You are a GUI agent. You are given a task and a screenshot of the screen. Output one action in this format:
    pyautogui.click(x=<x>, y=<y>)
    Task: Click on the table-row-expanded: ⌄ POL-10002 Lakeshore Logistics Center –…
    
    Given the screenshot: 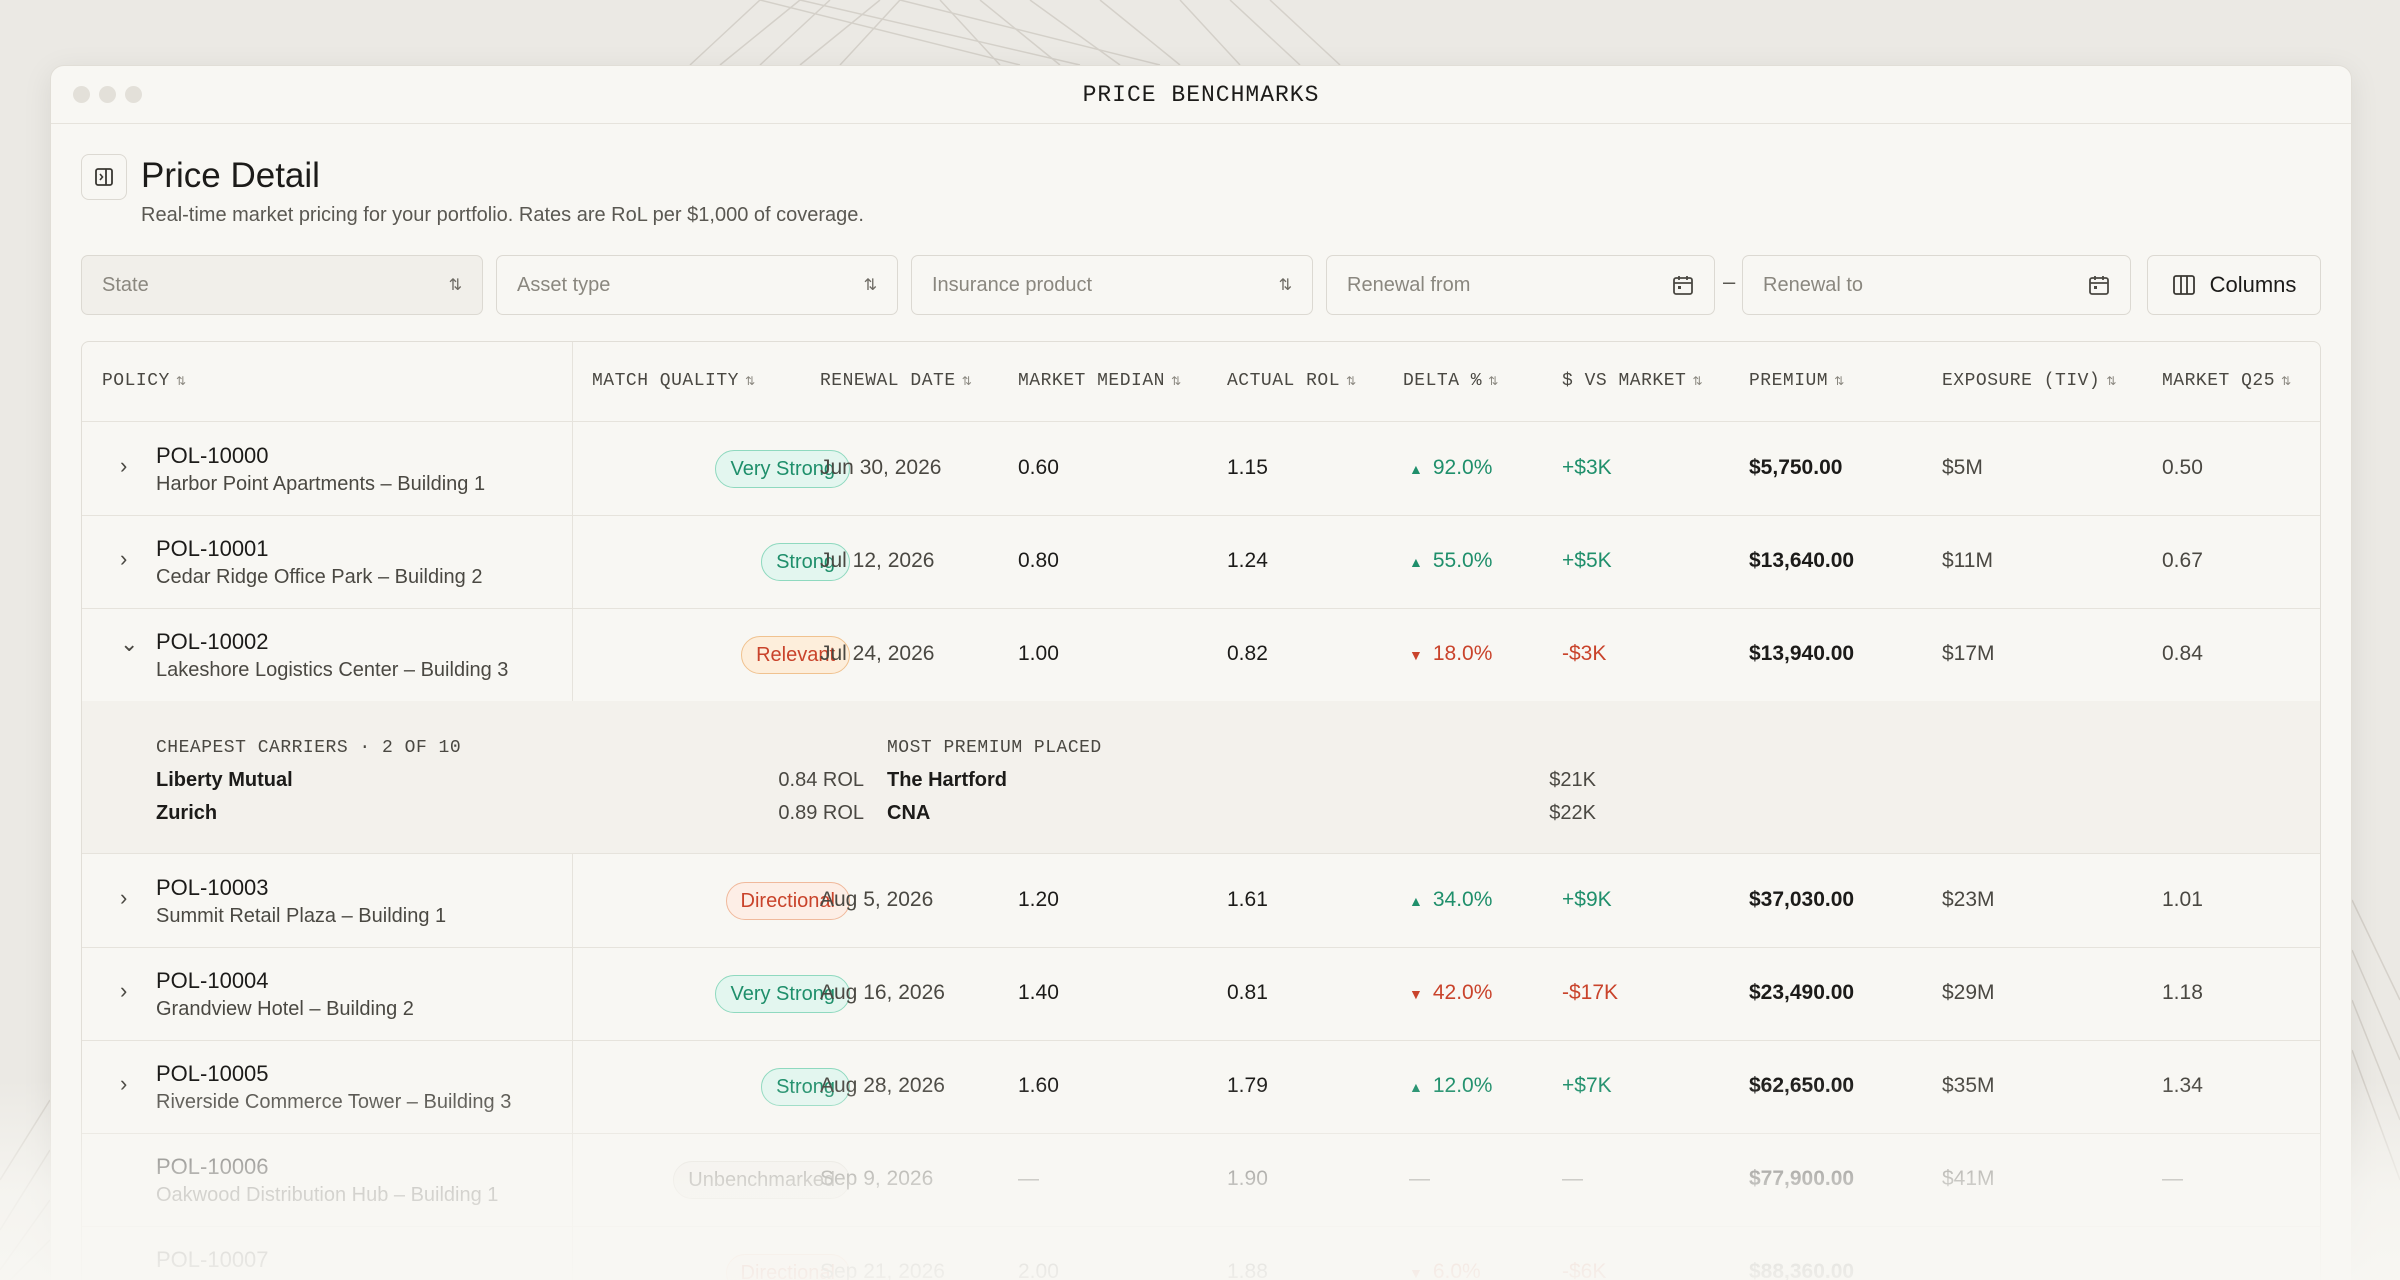 What is the action you would take?
    pyautogui.click(x=1201, y=655)
    